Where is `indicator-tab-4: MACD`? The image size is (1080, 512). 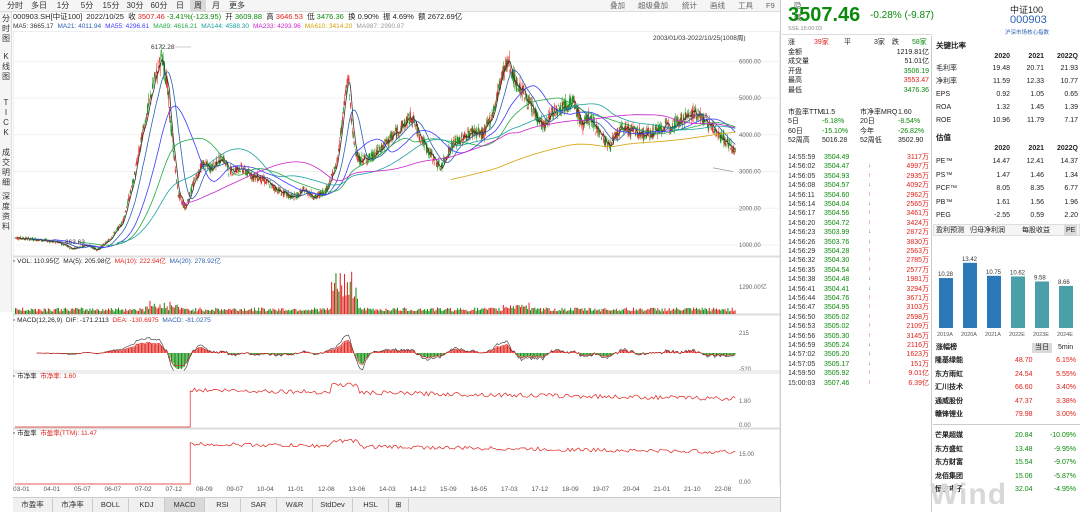
indicator-tab-4: MACD is located at coordinates (185, 505).